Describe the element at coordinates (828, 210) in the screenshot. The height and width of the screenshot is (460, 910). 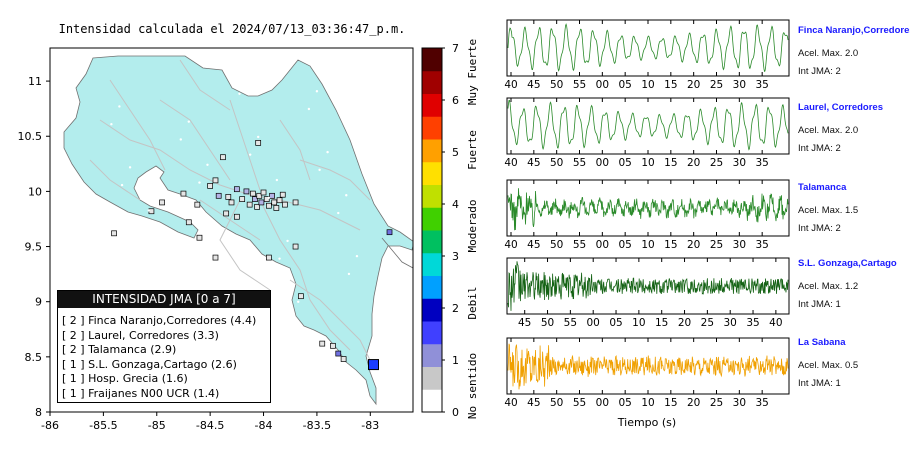
I see `station-acel: Acel. Max. 1.5` at that location.